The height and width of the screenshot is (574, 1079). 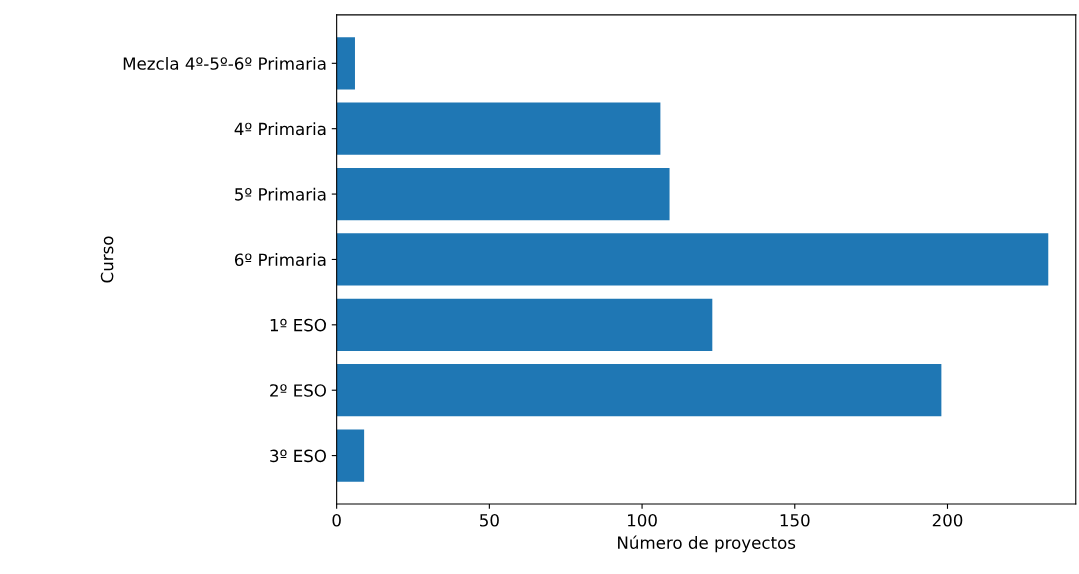 I want to click on y-axis-title: Curso, so click(x=107, y=259).